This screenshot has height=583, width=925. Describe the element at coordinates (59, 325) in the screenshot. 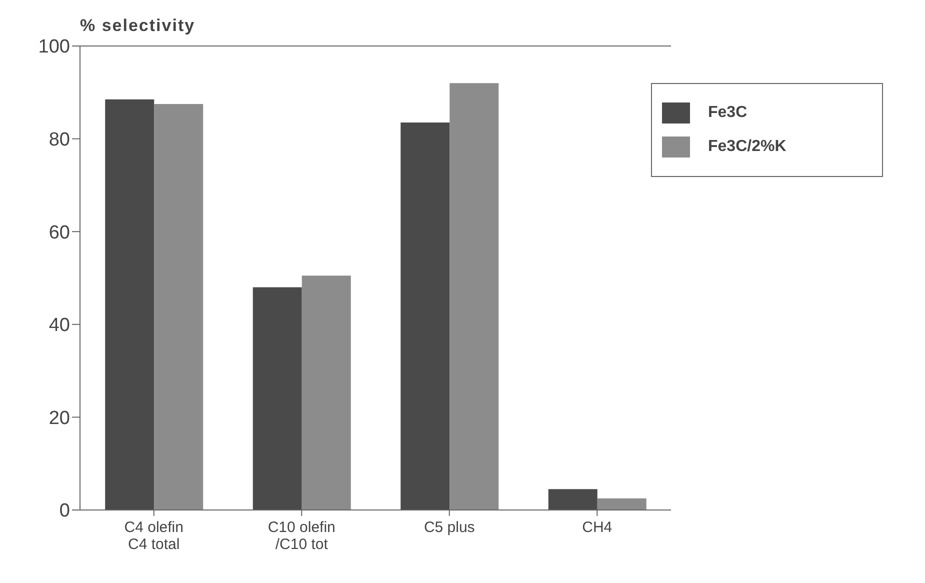

I see `y-tick-label: 40` at that location.